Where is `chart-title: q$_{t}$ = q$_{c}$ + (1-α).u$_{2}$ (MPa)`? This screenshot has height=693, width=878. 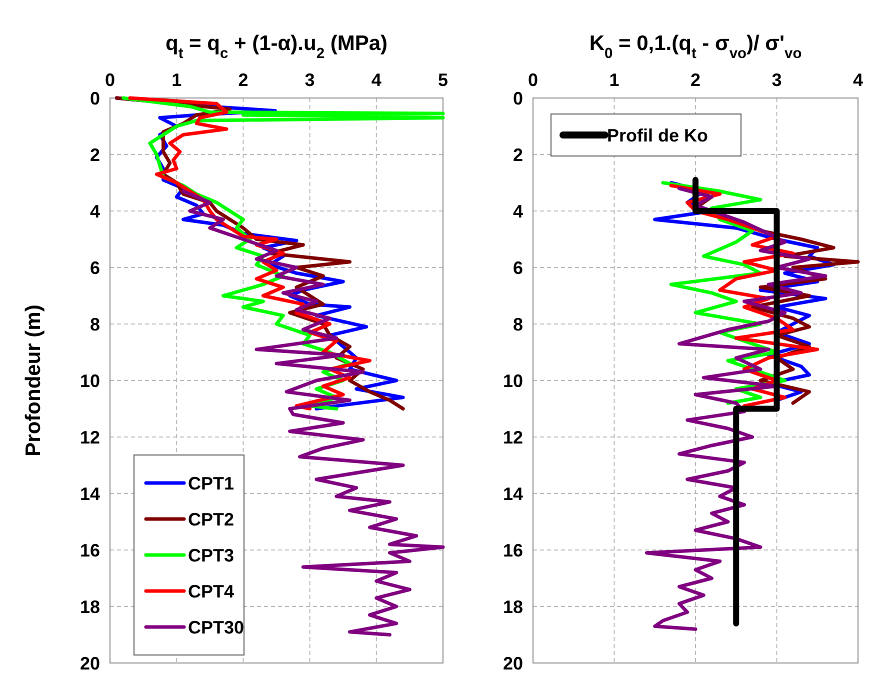
chart-title: q$_{t}$ = q$_{c}$ + (1-α).u$_{2}$ (MPa) is located at coordinates (276, 47).